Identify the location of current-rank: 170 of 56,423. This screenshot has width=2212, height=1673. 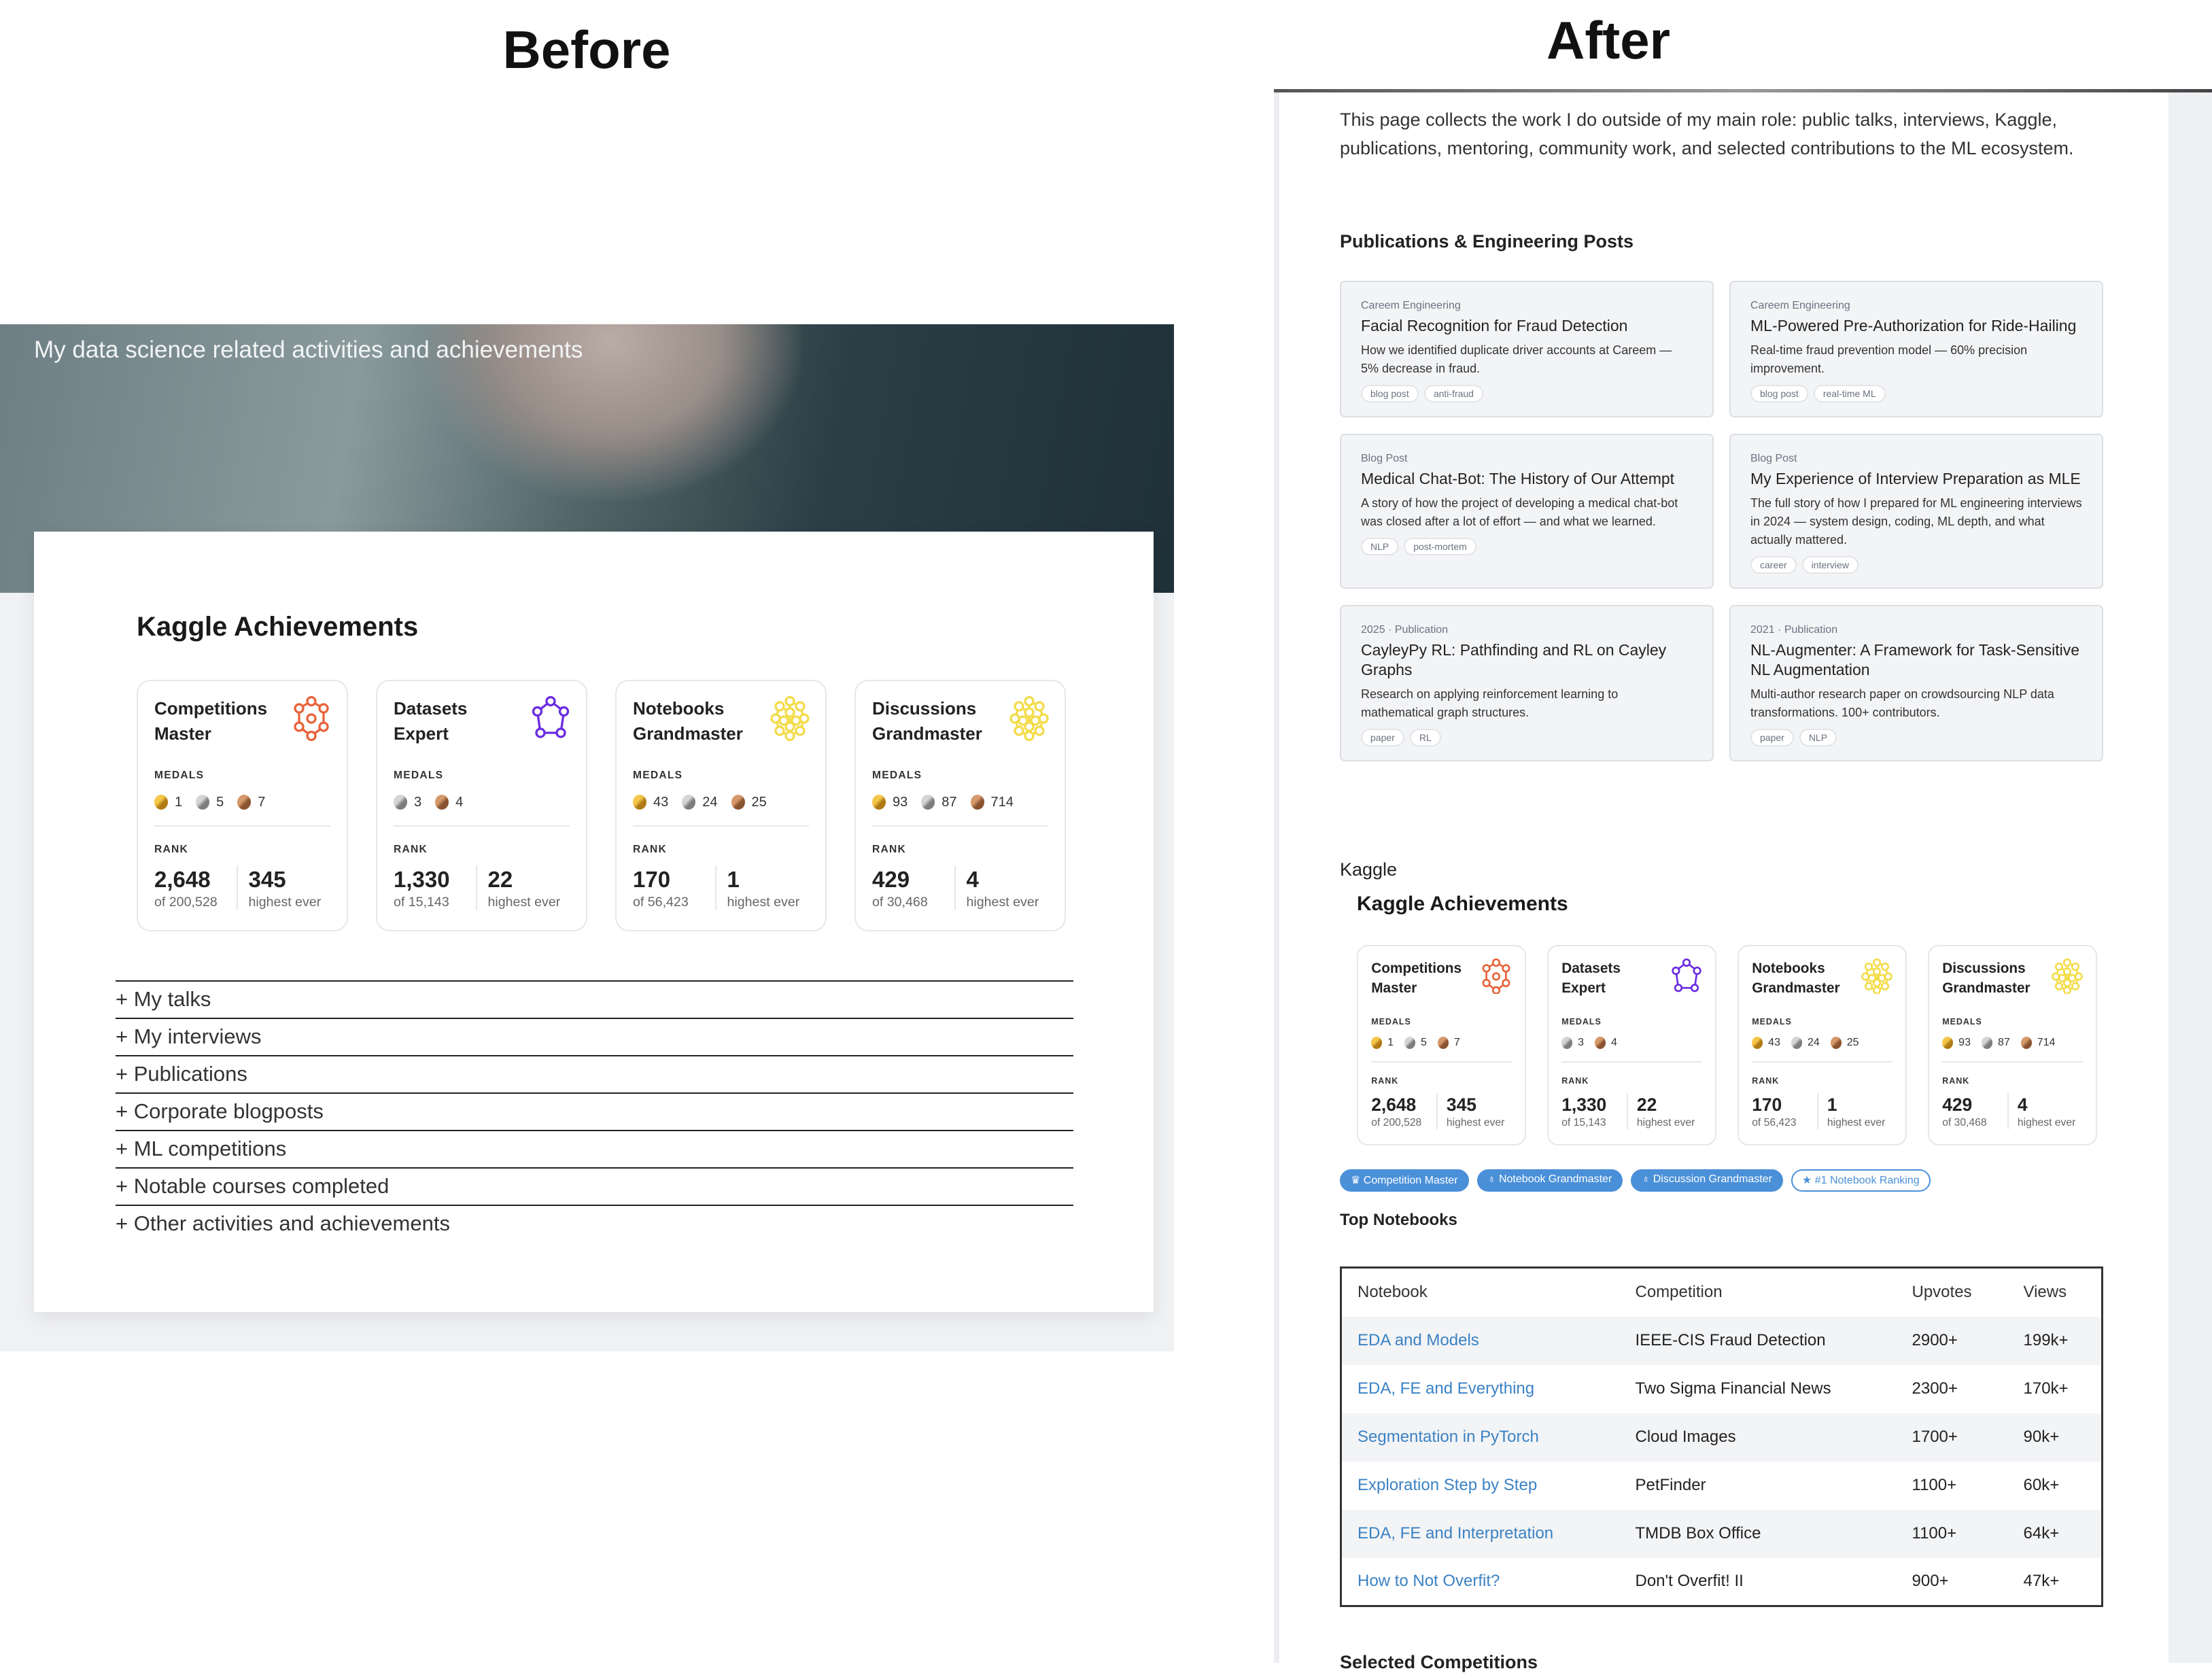
(1784, 1110).